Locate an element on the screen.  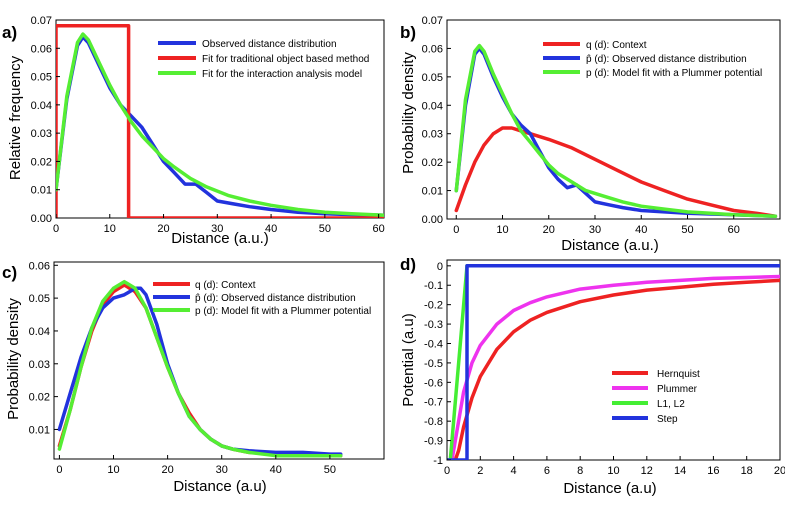
panel-c-ytick-label: 0.01 is located at coordinates (39, 430).